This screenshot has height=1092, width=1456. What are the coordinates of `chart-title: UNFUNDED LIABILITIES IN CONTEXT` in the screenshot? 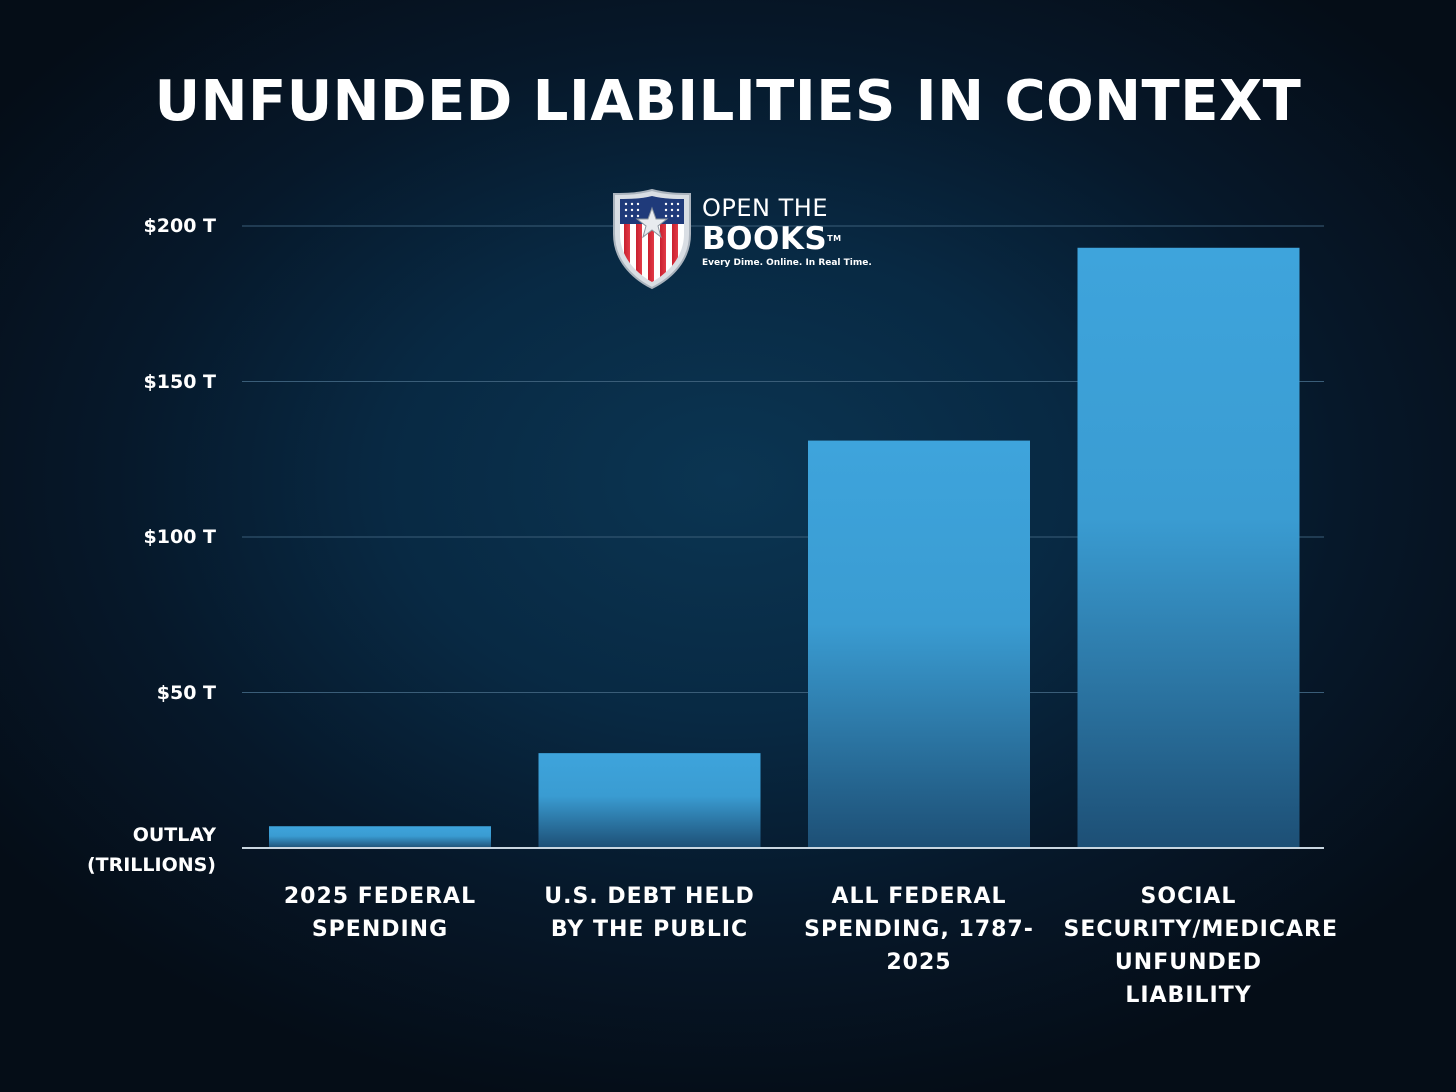 It's located at (728, 101).